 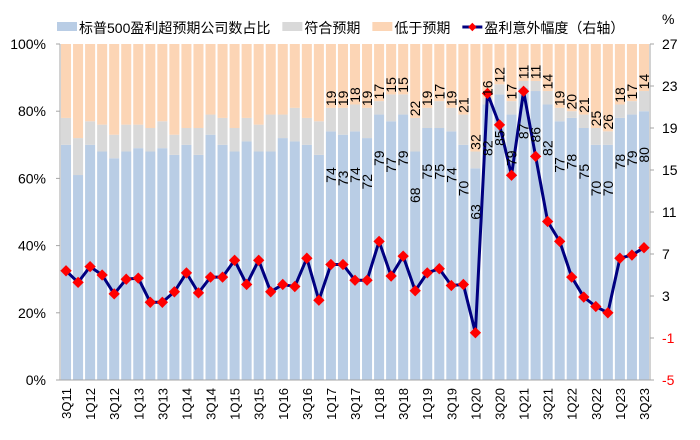 I want to click on x-tick-label: 3Q18, so click(x=403, y=404).